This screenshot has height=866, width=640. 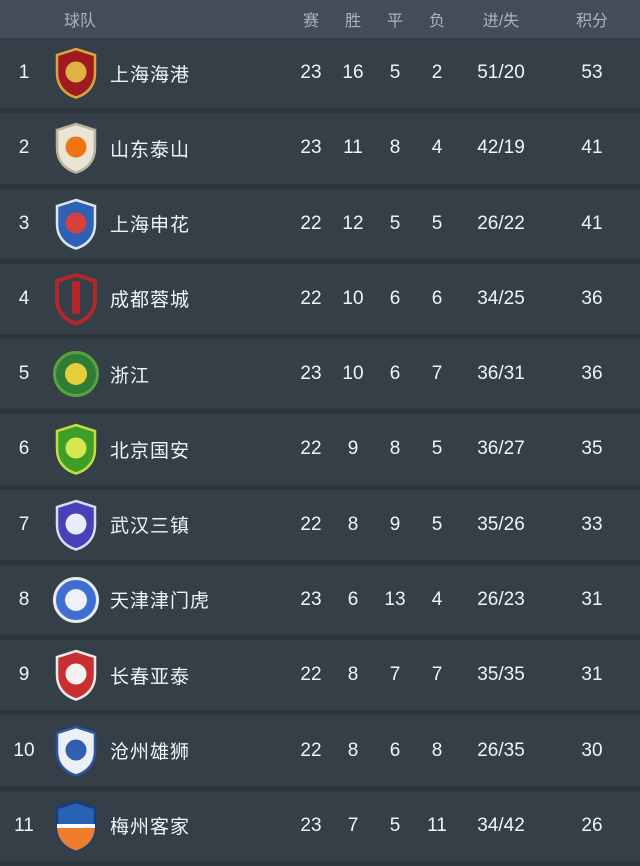 I want to click on points-total: 33, so click(x=592, y=524).